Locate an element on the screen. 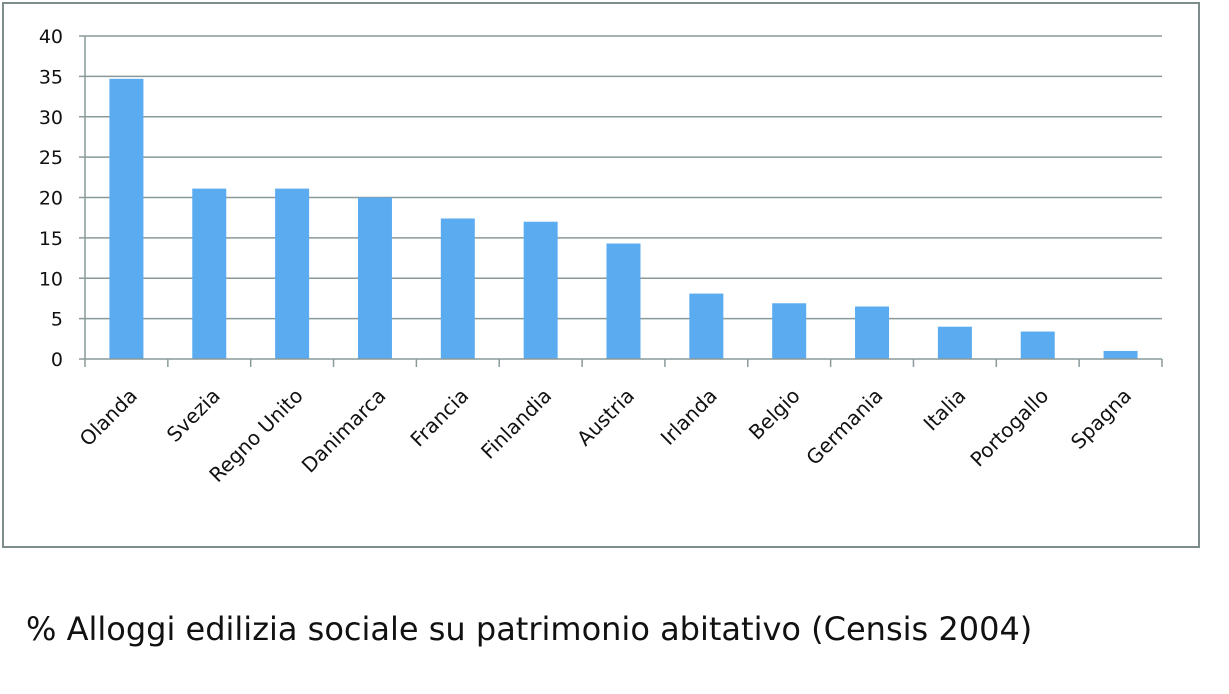  bar-irlanda is located at coordinates (706, 326).